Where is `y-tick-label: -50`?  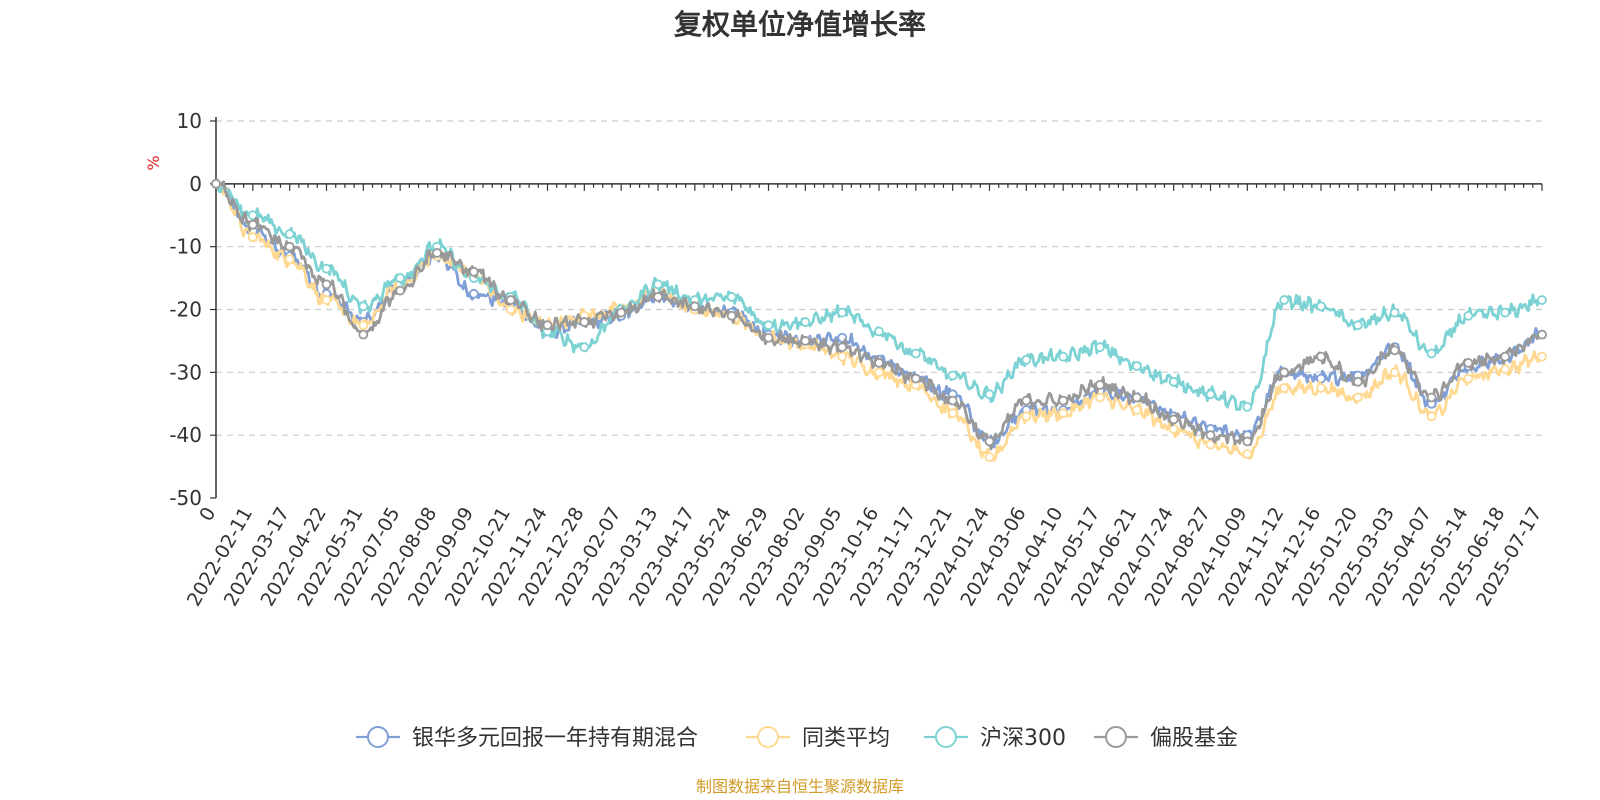 y-tick-label: -50 is located at coordinates (185, 498).